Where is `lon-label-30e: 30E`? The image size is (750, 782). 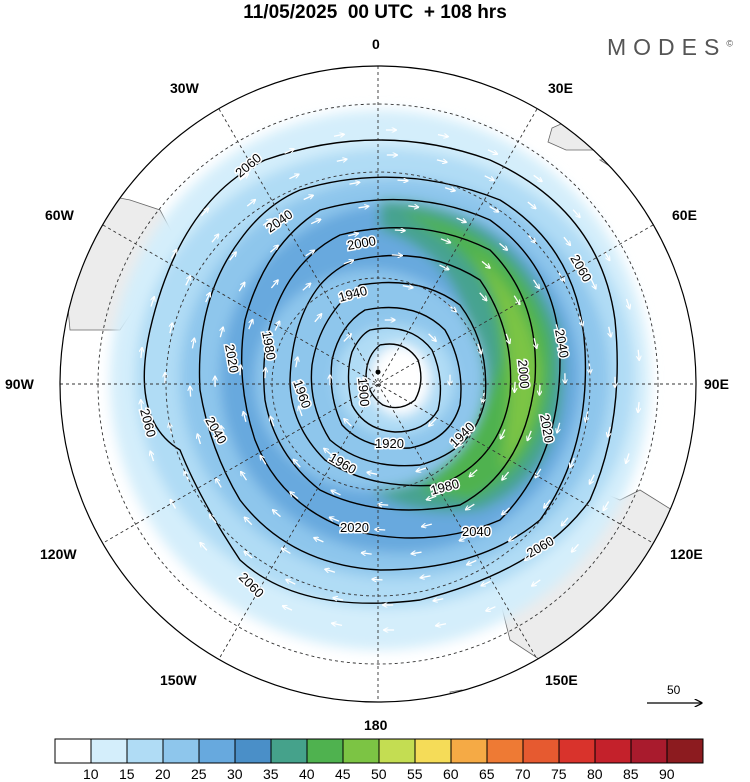
lon-label-30e: 30E is located at coordinates (560, 88).